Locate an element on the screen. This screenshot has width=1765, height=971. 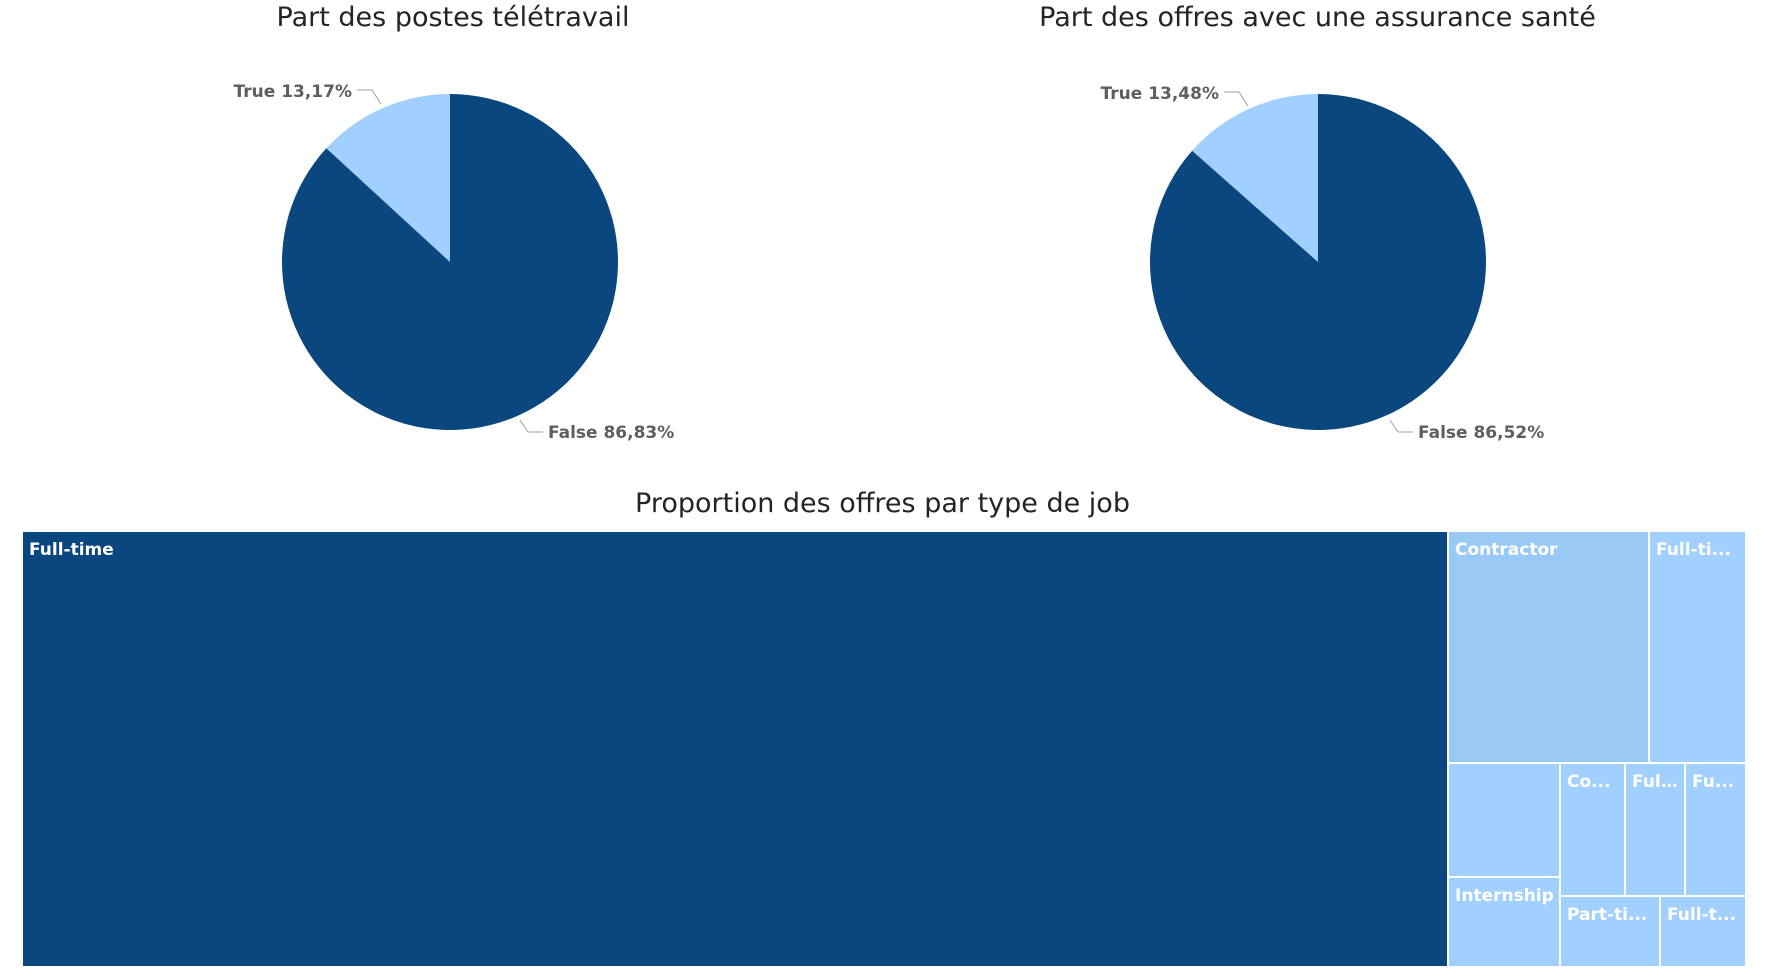
chart-title-job-type: Proportion des offres par type de job is located at coordinates (882, 503).